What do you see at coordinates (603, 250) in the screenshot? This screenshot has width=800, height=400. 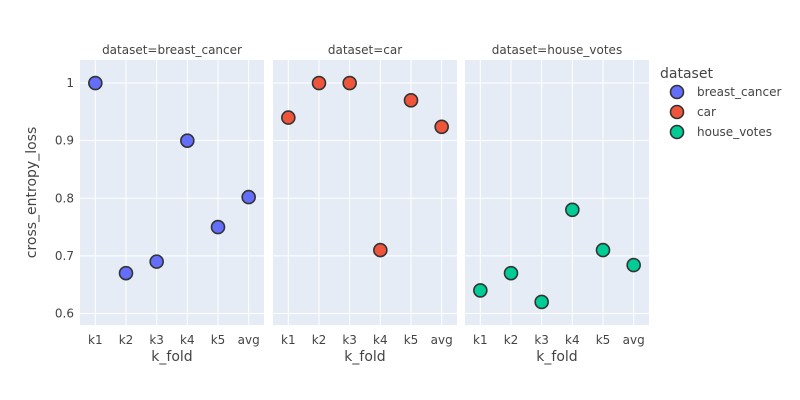 I see `data-point-house_votes-k5` at bounding box center [603, 250].